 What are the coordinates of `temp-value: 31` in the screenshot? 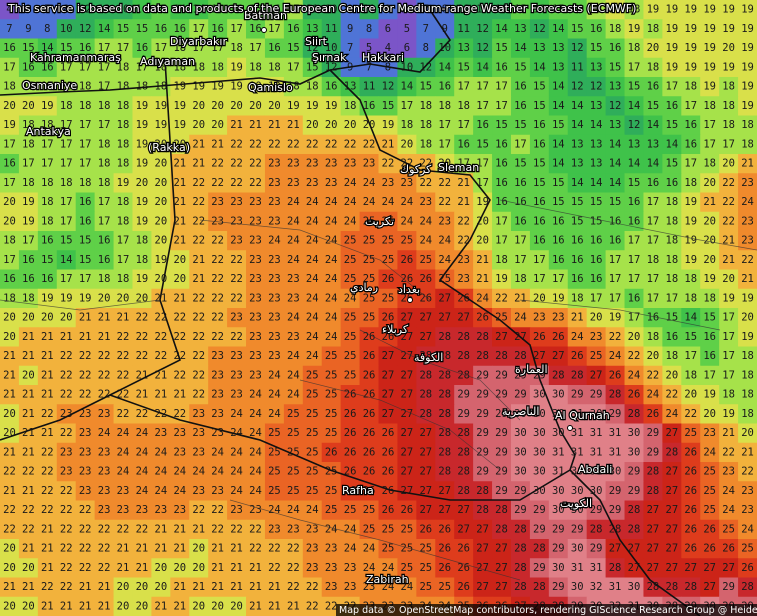 It's located at (596, 568).